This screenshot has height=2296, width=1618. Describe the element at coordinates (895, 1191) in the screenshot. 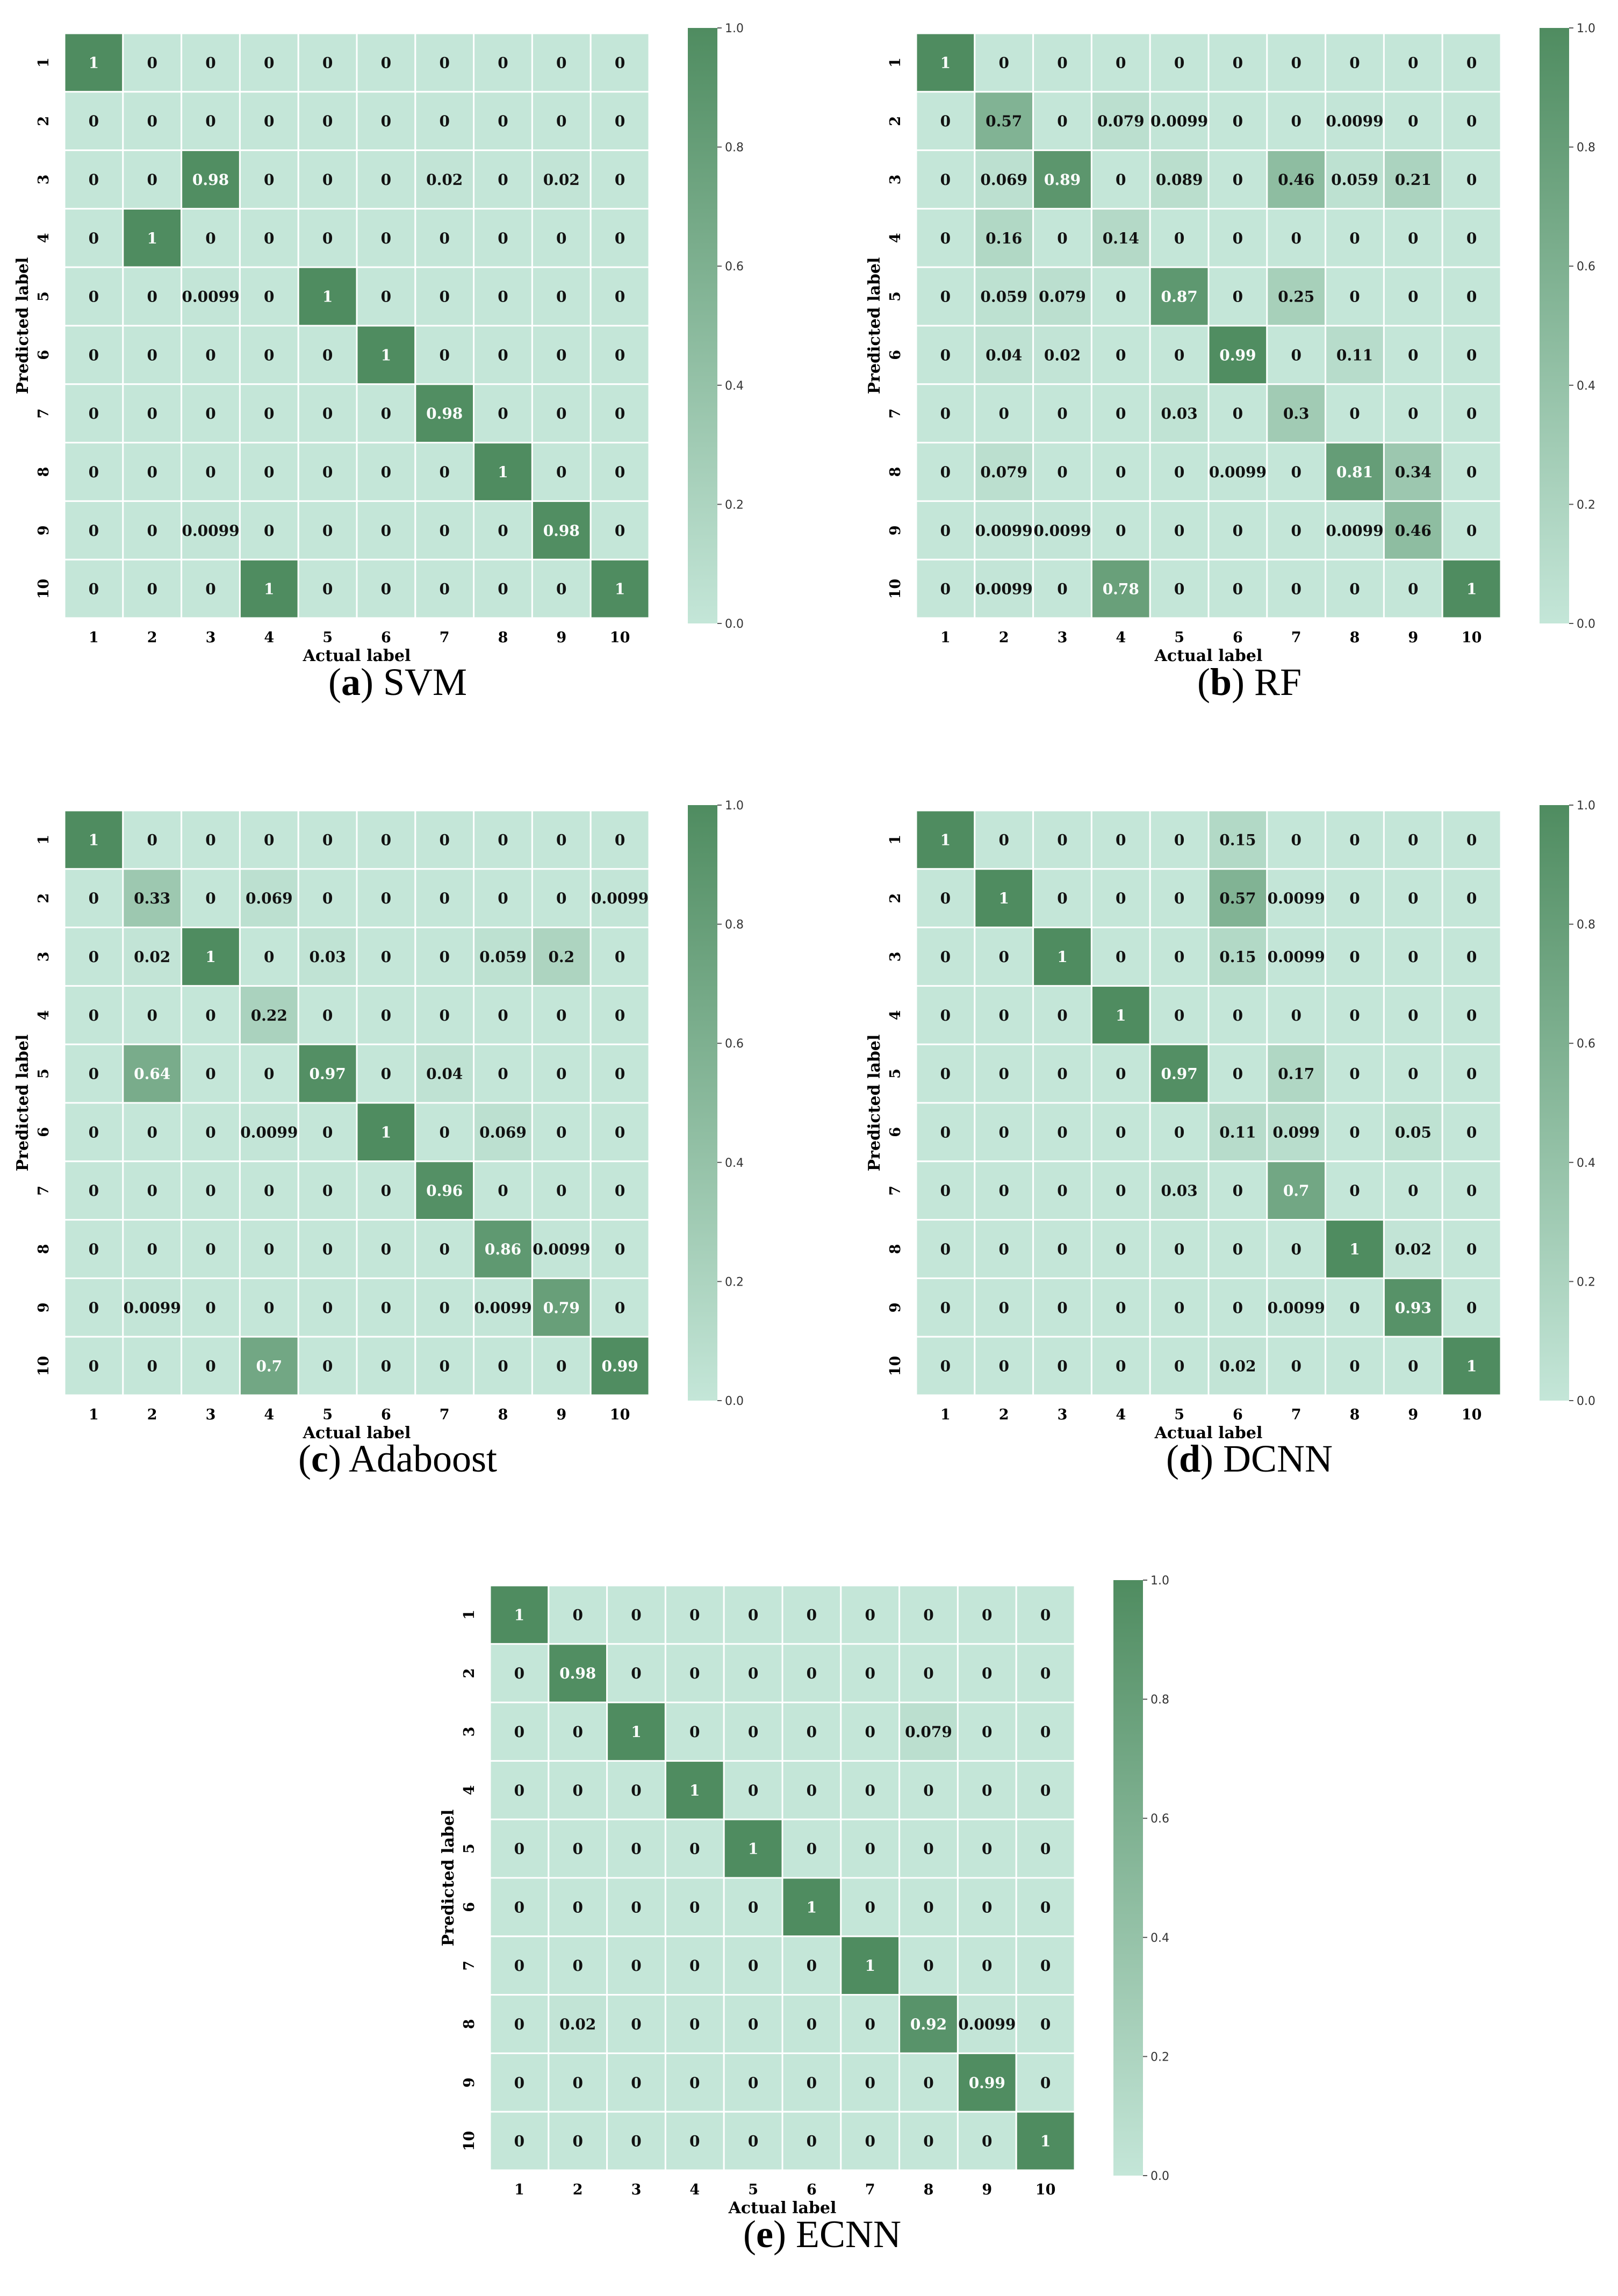

I see `y-tick-label: 7` at that location.